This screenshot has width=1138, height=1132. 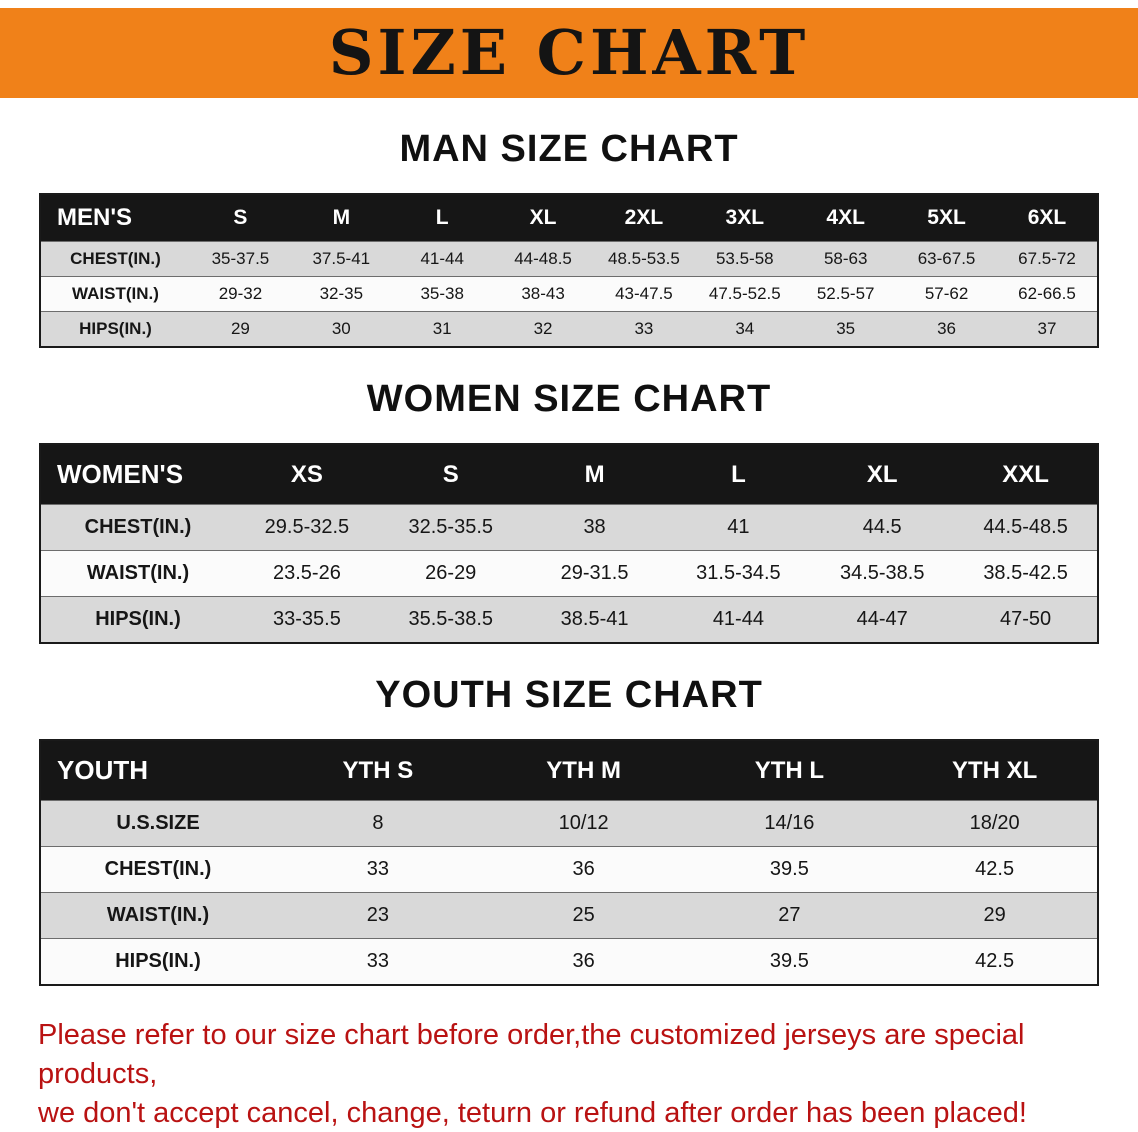 What do you see at coordinates (341, 258) in the screenshot?
I see `size-value-cell: 37.5-41` at bounding box center [341, 258].